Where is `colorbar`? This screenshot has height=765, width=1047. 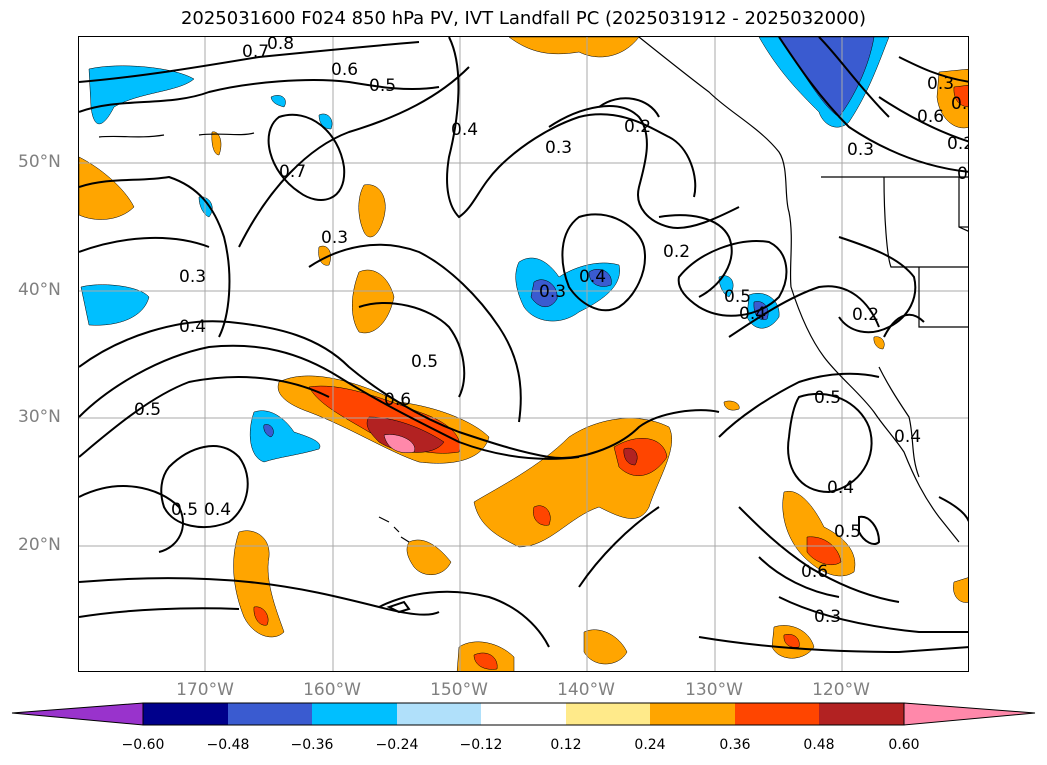 colorbar is located at coordinates (523, 715).